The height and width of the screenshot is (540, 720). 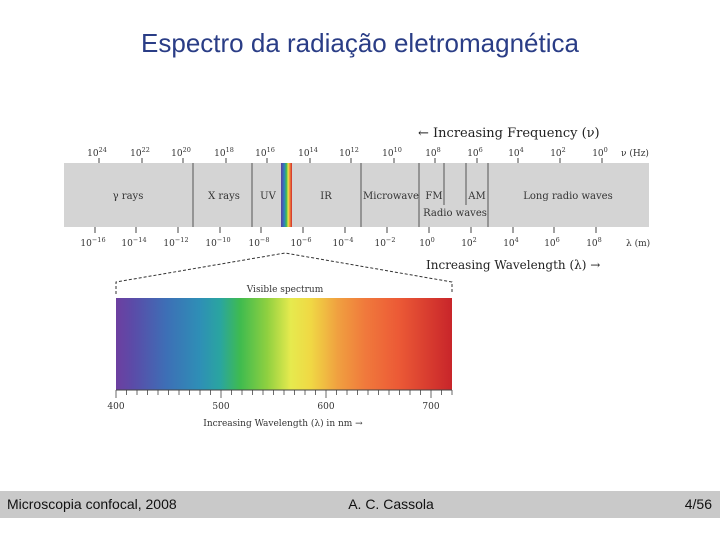 What do you see at coordinates (433, 152) in the screenshot?
I see `frequency-tick-label: 10⁸` at bounding box center [433, 152].